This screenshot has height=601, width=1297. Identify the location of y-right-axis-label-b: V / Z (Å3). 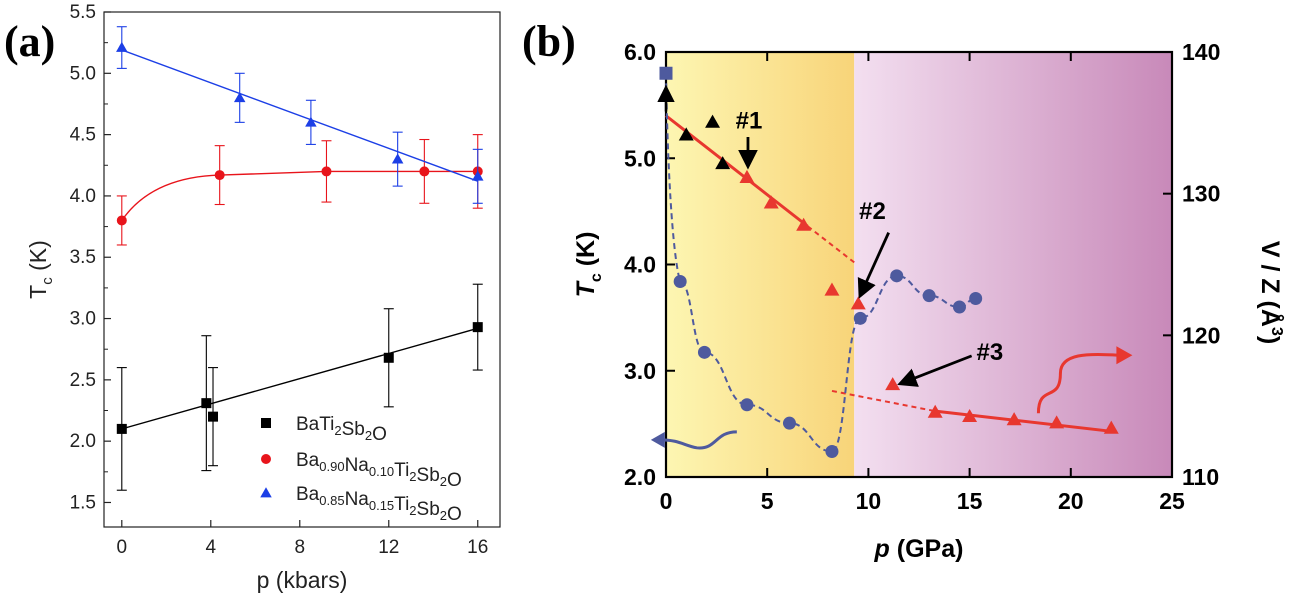
(1270, 292).